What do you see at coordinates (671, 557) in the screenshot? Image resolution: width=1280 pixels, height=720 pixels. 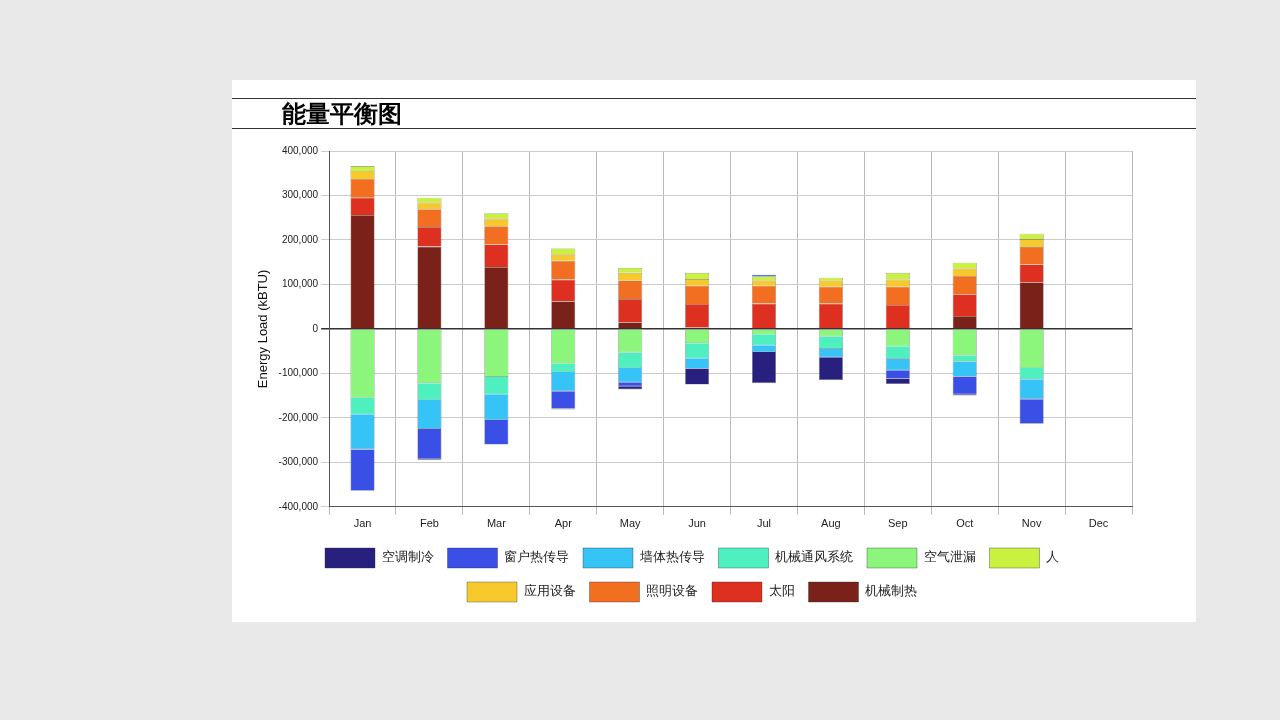 I see `legend-label: 墙体热传导` at bounding box center [671, 557].